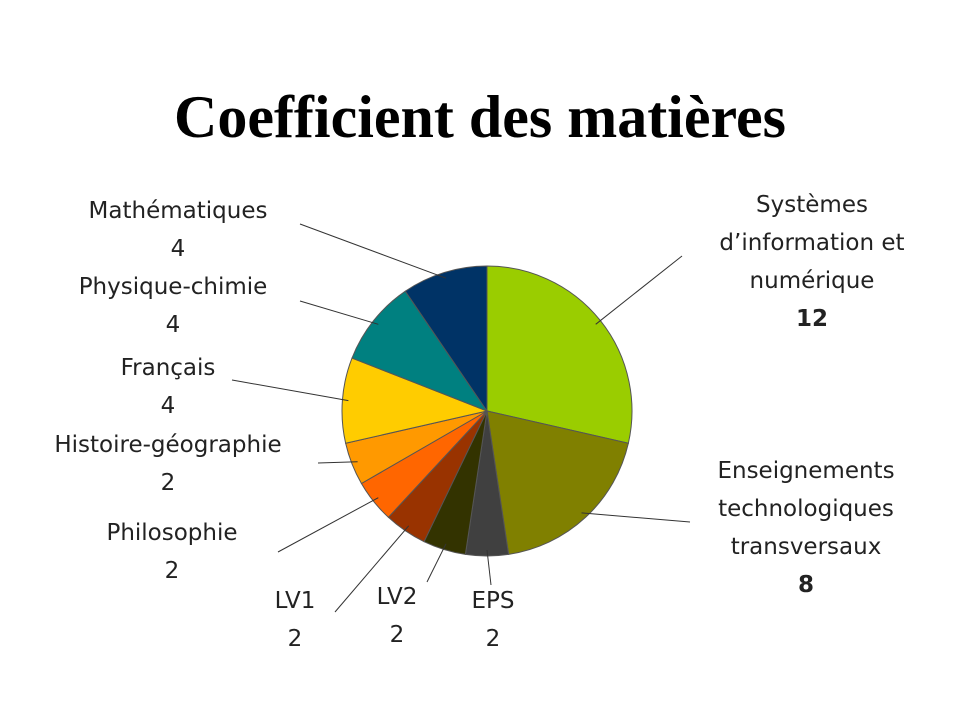 This screenshot has height=720, width=960. Describe the element at coordinates (479, 117) in the screenshot. I see `chart-title: Coefficient des matières` at that location.